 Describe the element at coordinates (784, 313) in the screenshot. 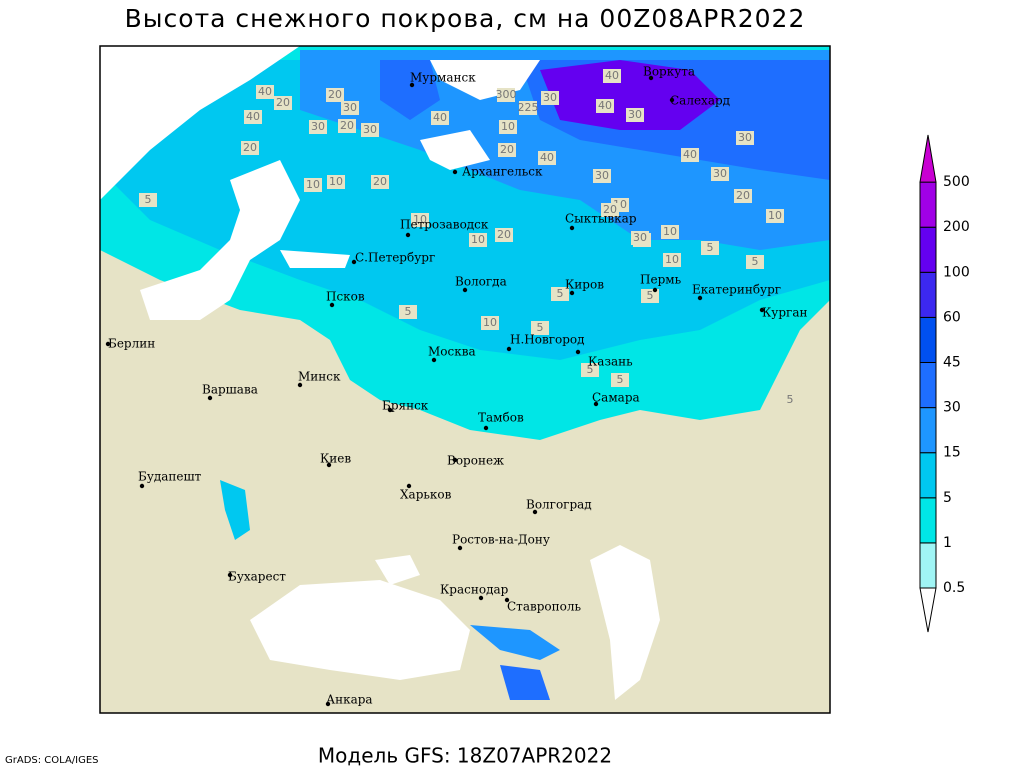

I see `city-label: Курган` at that location.